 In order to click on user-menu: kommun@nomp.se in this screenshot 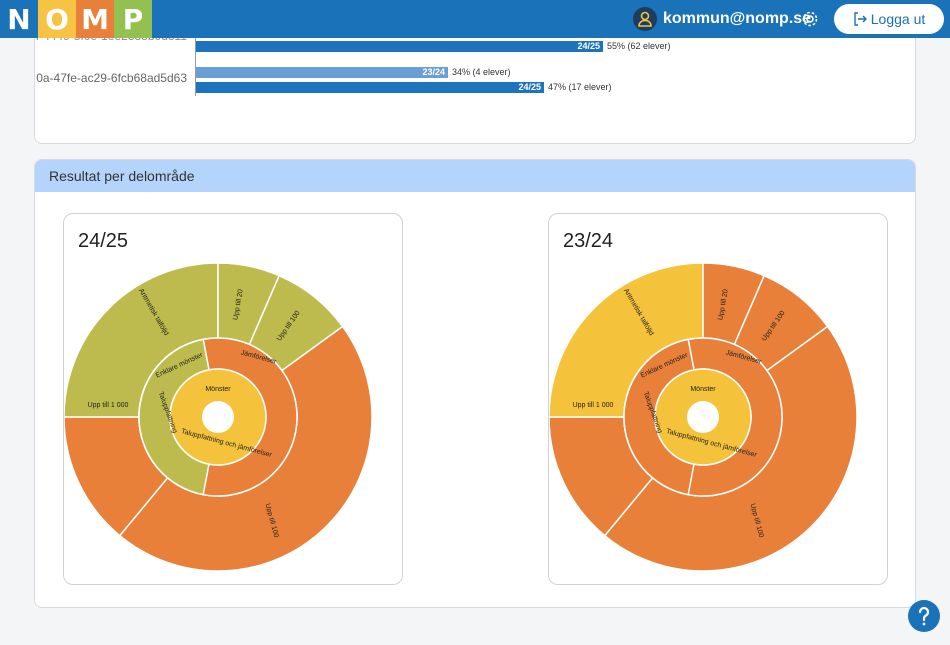, I will do `click(722, 19)`.